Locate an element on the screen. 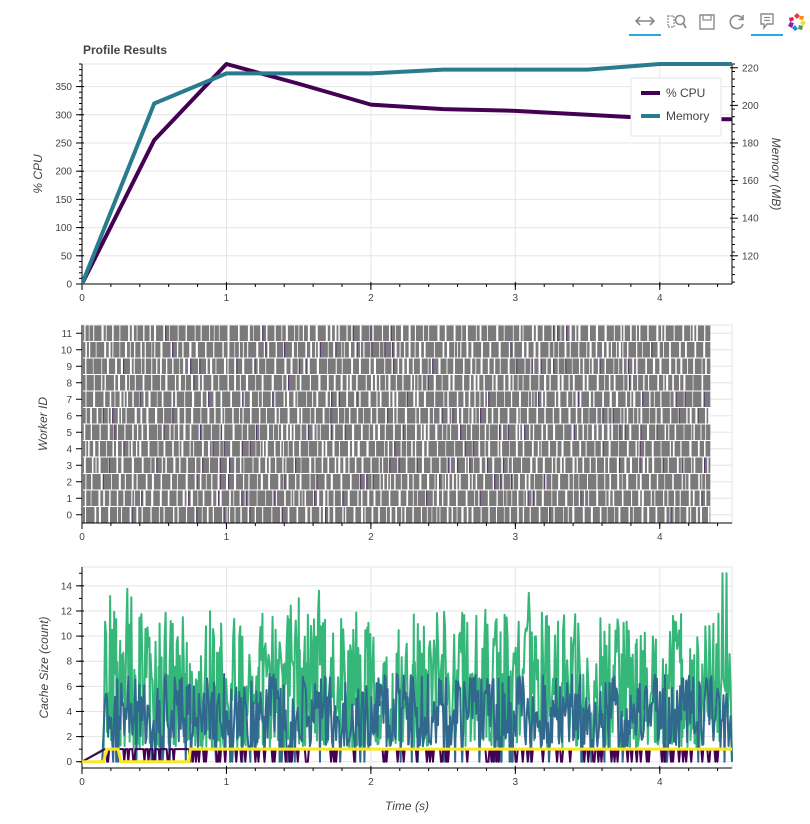 Image resolution: width=810 pixels, height=824 pixels. legend-label: % CPU is located at coordinates (685, 93).